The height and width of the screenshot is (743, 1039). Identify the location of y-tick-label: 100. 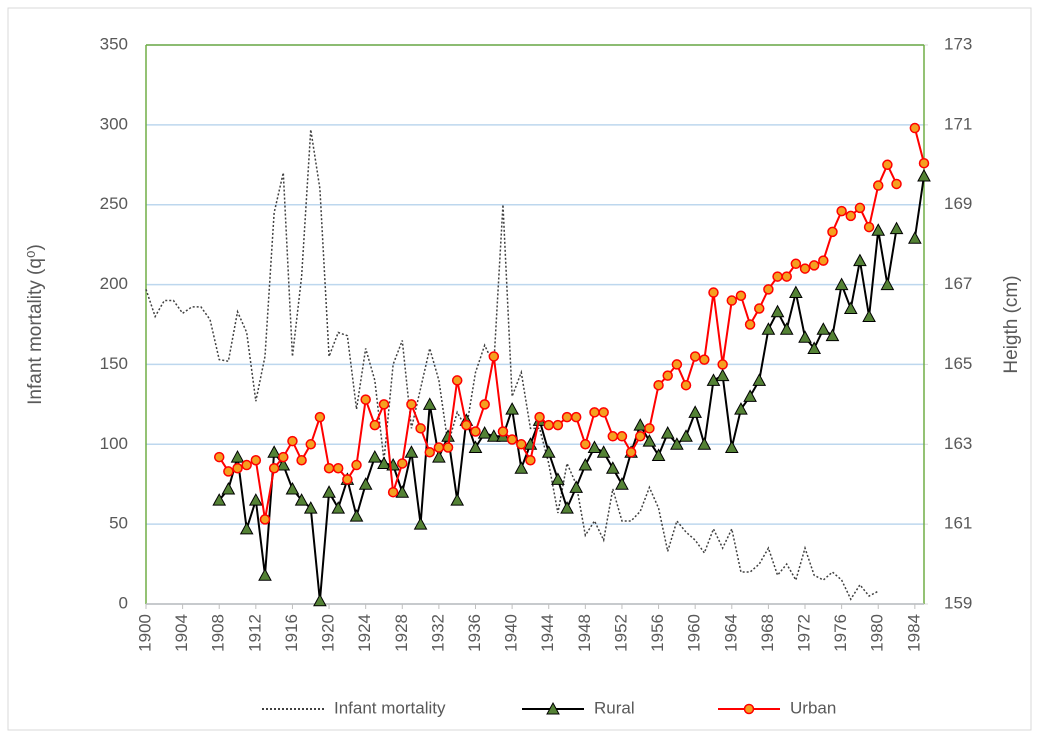
(114, 443).